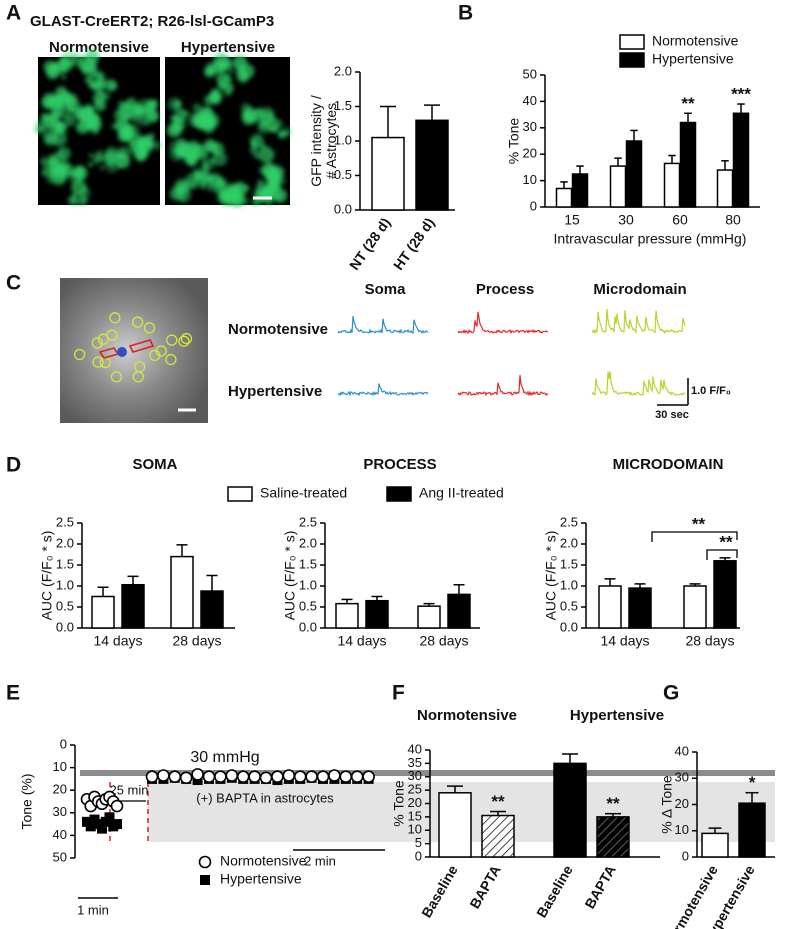 Image resolution: width=800 pixels, height=929 pixels. I want to click on x-axis-label: Intravascular pressure (mmHg), so click(650, 239).